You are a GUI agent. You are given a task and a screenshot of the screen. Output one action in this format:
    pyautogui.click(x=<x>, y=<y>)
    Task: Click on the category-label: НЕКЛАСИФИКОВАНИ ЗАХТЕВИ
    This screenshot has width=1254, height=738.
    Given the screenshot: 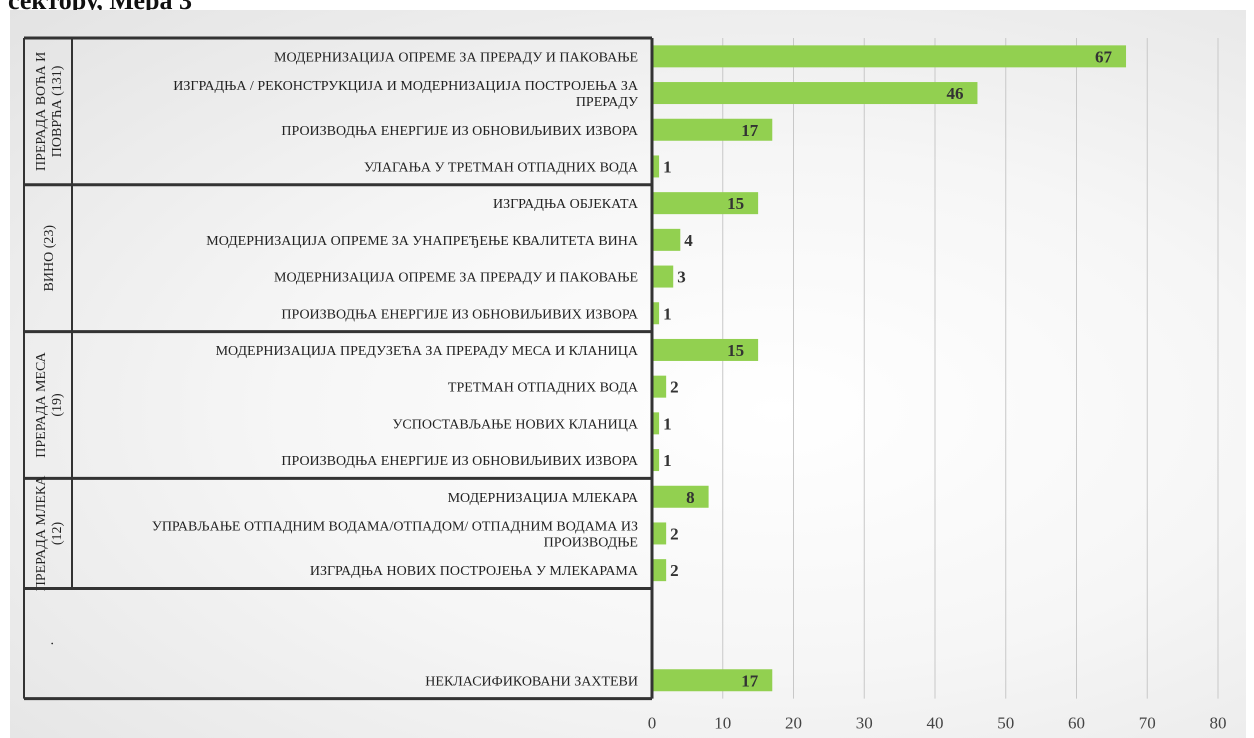 What is the action you would take?
    pyautogui.click(x=531, y=681)
    